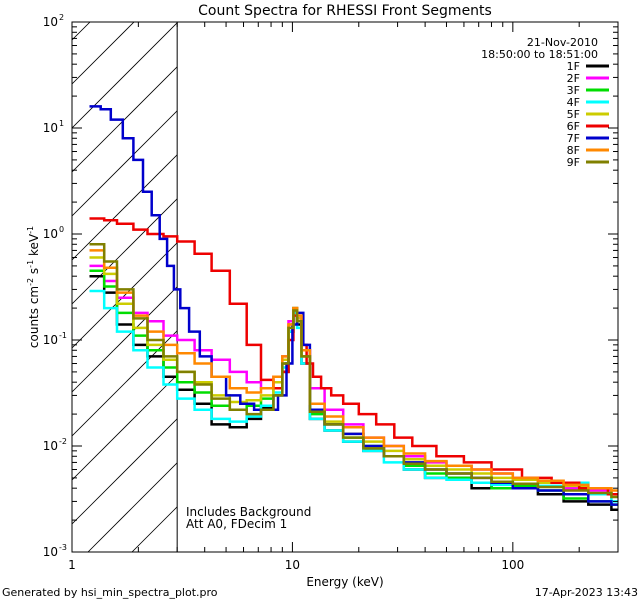  Describe the element at coordinates (344, 582) in the screenshot. I see `x-axis-label: Energy (keV)` at that location.